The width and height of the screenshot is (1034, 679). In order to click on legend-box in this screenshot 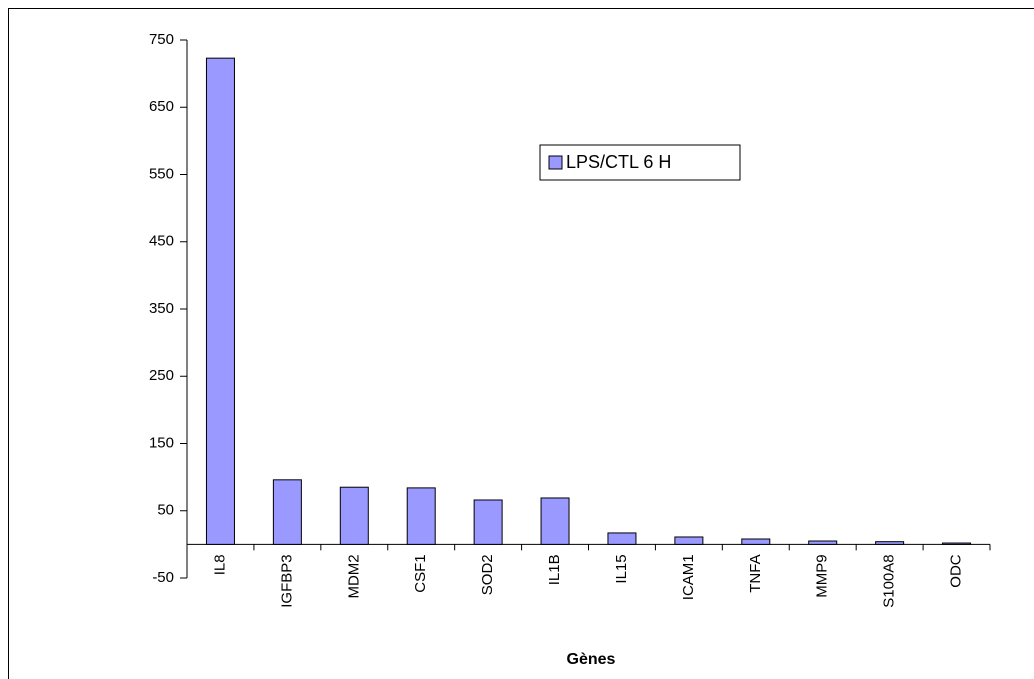, I will do `click(640, 162)`.